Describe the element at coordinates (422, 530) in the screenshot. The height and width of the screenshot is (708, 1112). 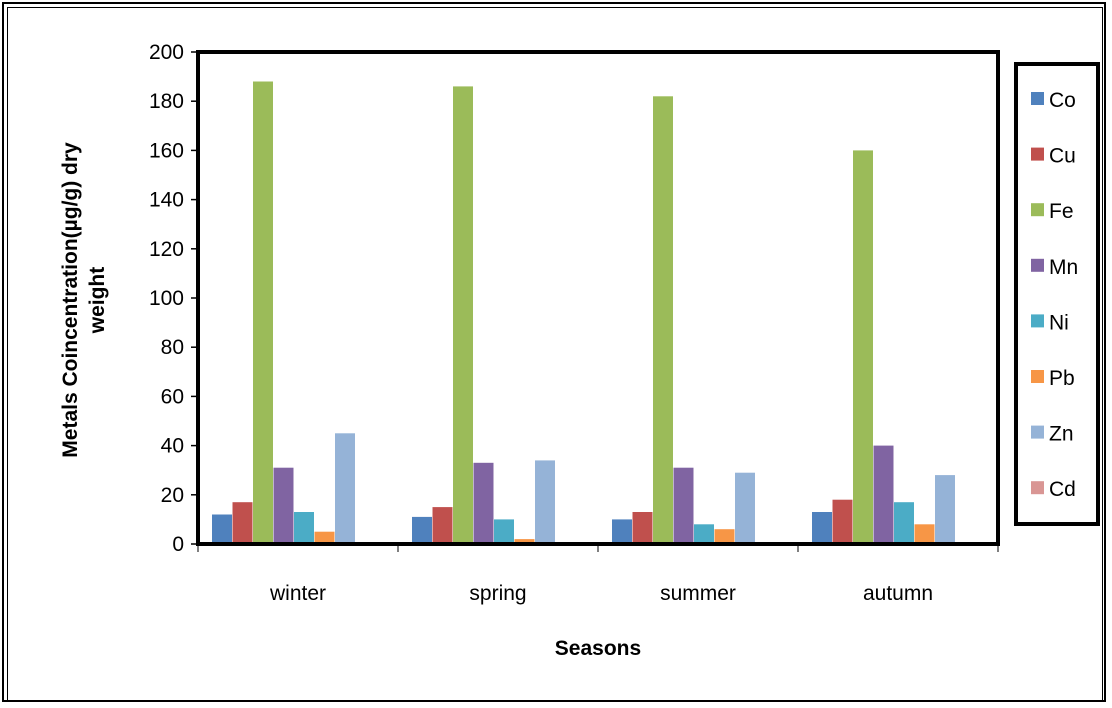
I see `bar-co-spring` at that location.